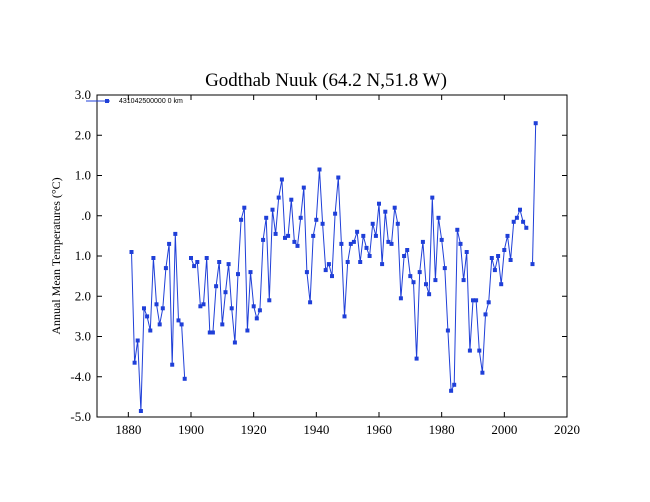 Image resolution: width=650 pixels, height=502 pixels. I want to click on x-tick-label: 1940, so click(316, 429).